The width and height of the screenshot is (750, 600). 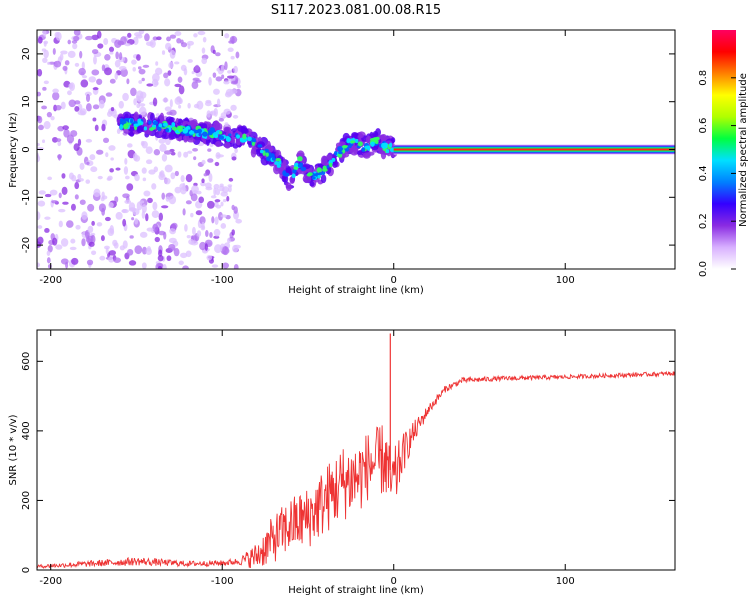 What do you see at coordinates (717, 173) in the screenshot?
I see `colorbar-ticks: 0.0 0.2 0.4 0.6 0.8` at bounding box center [717, 173].